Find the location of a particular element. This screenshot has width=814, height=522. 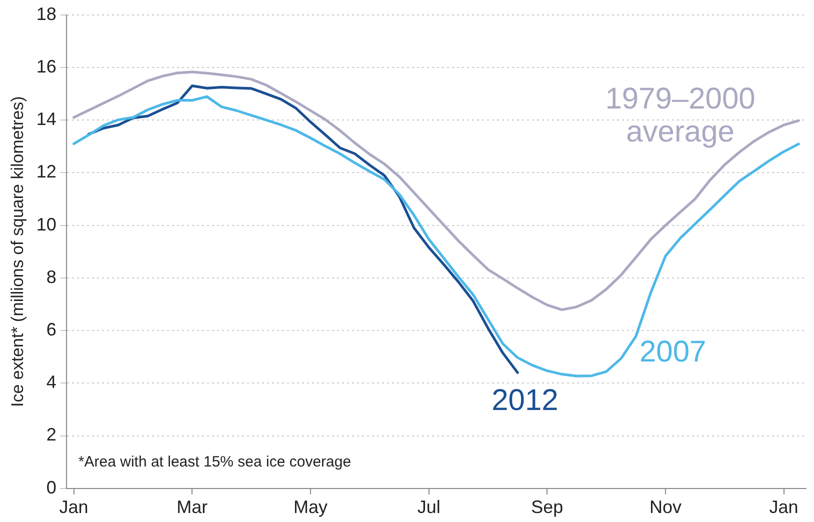

y-tick-label: 14 is located at coordinates (46, 119).